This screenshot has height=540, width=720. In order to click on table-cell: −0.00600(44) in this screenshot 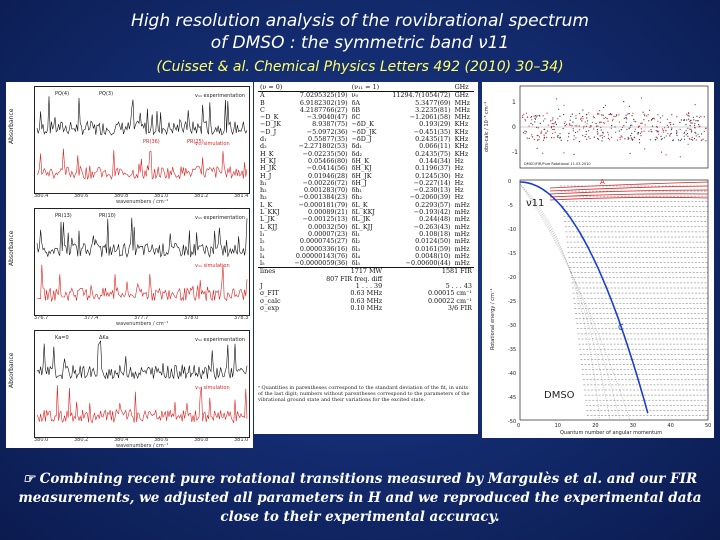, I will do `click(428, 263)`.